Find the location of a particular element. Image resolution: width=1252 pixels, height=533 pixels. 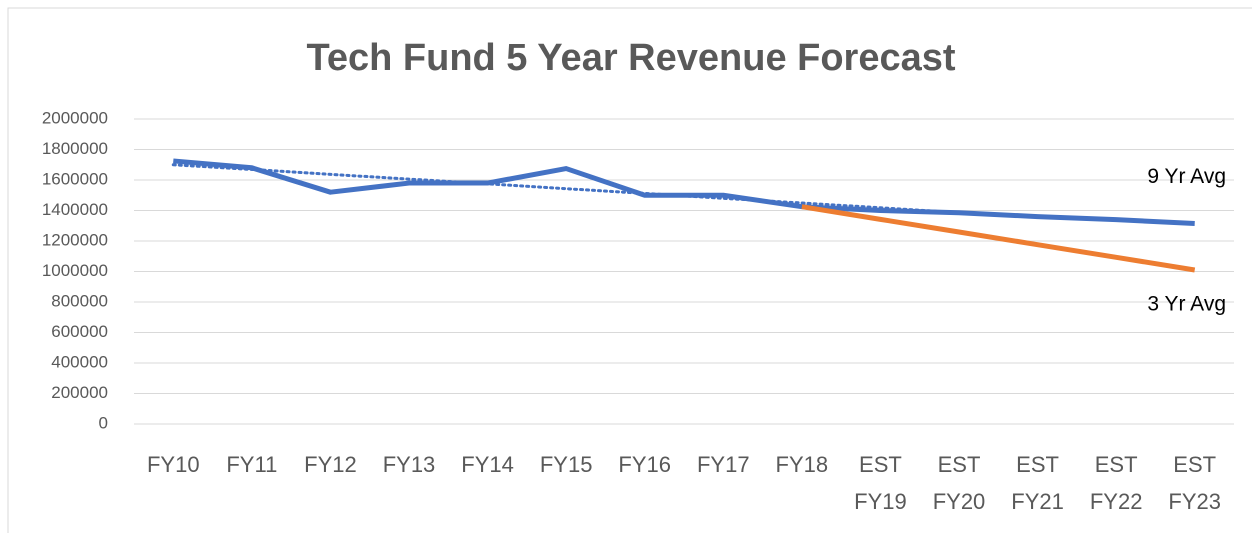

y-tick-label: 2000000 is located at coordinates (75, 117).